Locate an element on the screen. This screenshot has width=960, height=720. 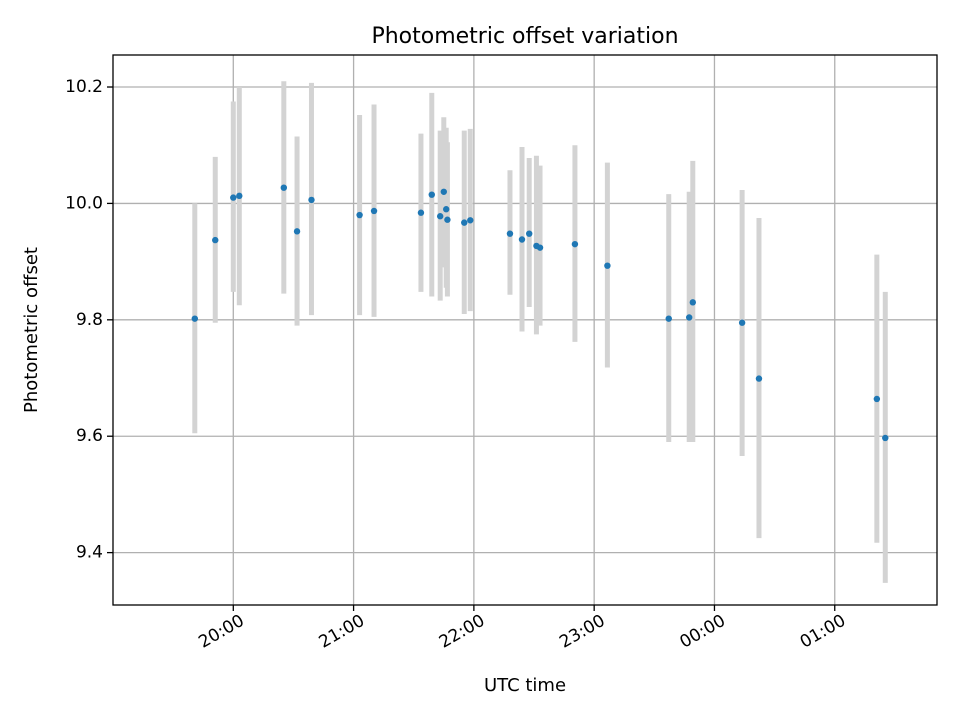
x-tick-label: 21:00 is located at coordinates (342, 632).